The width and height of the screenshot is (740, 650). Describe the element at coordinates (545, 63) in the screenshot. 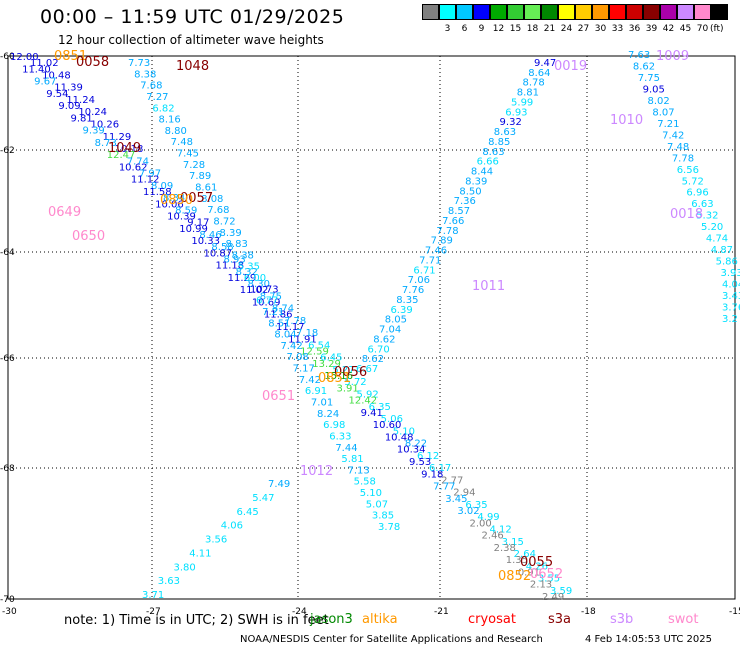

I see `wave-height-label: 9.47` at that location.